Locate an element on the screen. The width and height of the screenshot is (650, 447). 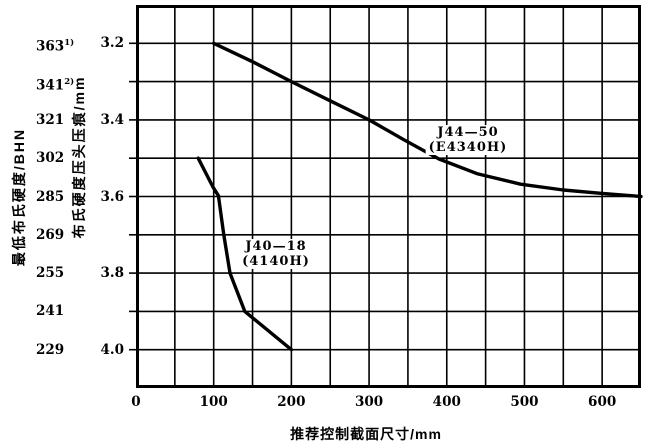
curve-label-j40-18: J40—18 (4140H) is located at coordinates (276, 254).